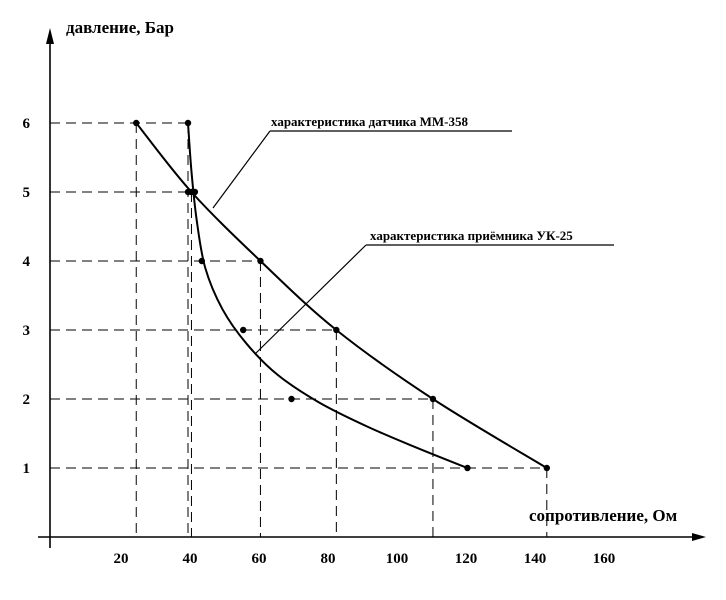 Image resolution: width=726 pixels, height=600 pixels. What do you see at coordinates (369, 121) in the screenshot?
I see `annotation-sensor-mm358: характеристика датчика ММ-358` at bounding box center [369, 121].